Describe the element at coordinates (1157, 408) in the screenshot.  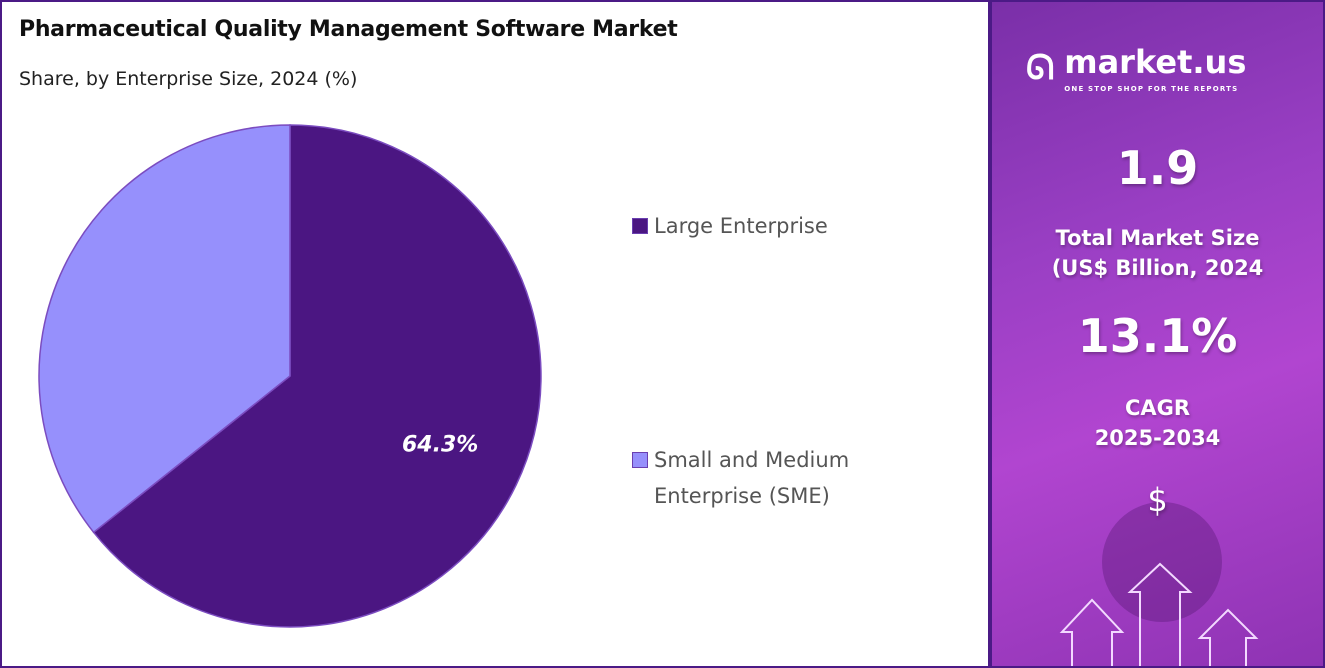
I see `cagr-label: CAGR` at that location.